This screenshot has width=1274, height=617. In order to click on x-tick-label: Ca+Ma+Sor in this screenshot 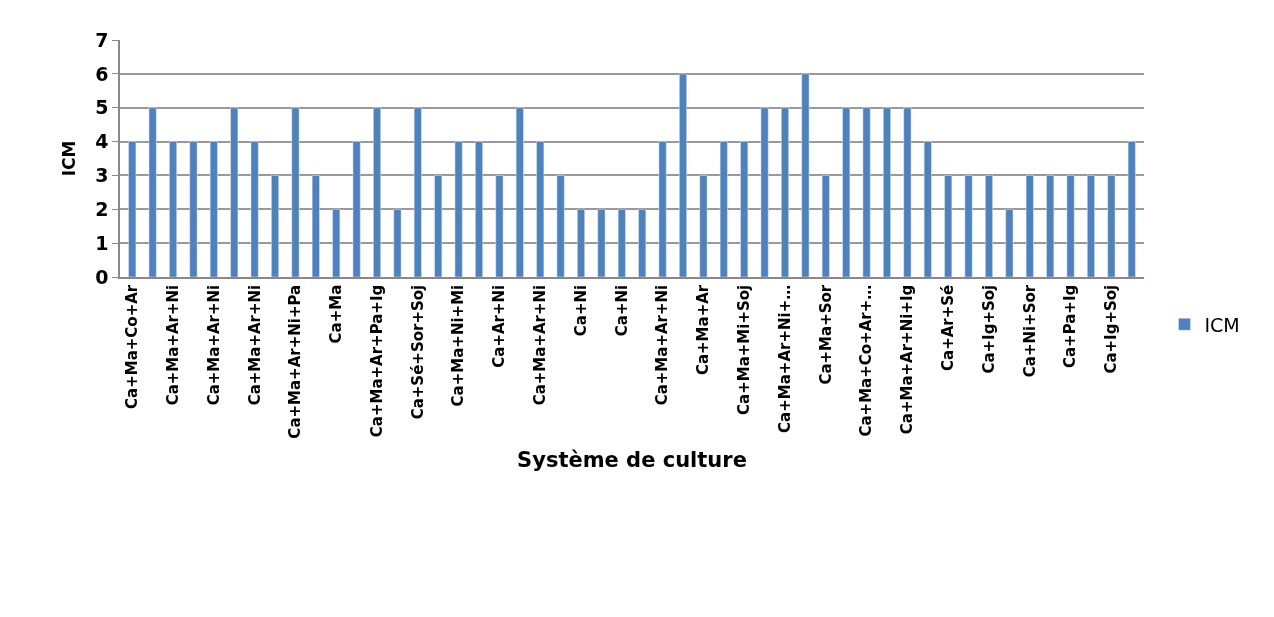, I will do `click(825, 334)`.